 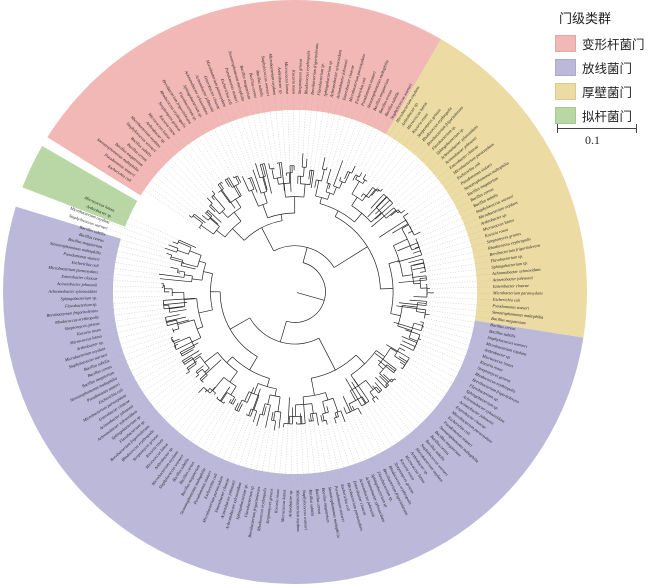 I want to click on leaf-label: Microbacterium paraoxydans, so click(x=72, y=270).